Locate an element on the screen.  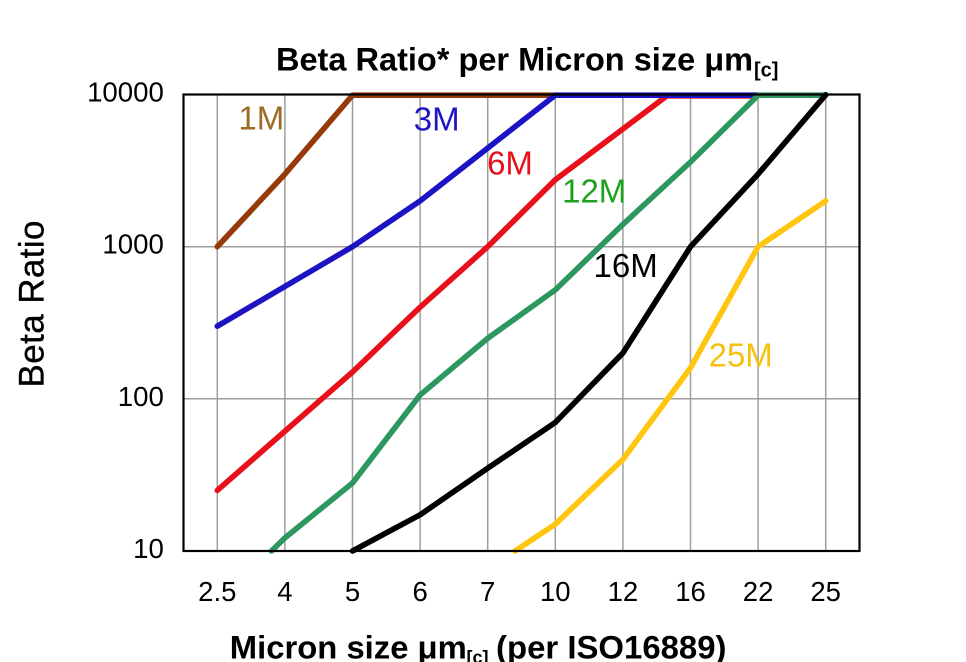
svg-text: 22 is located at coordinates (758, 591).